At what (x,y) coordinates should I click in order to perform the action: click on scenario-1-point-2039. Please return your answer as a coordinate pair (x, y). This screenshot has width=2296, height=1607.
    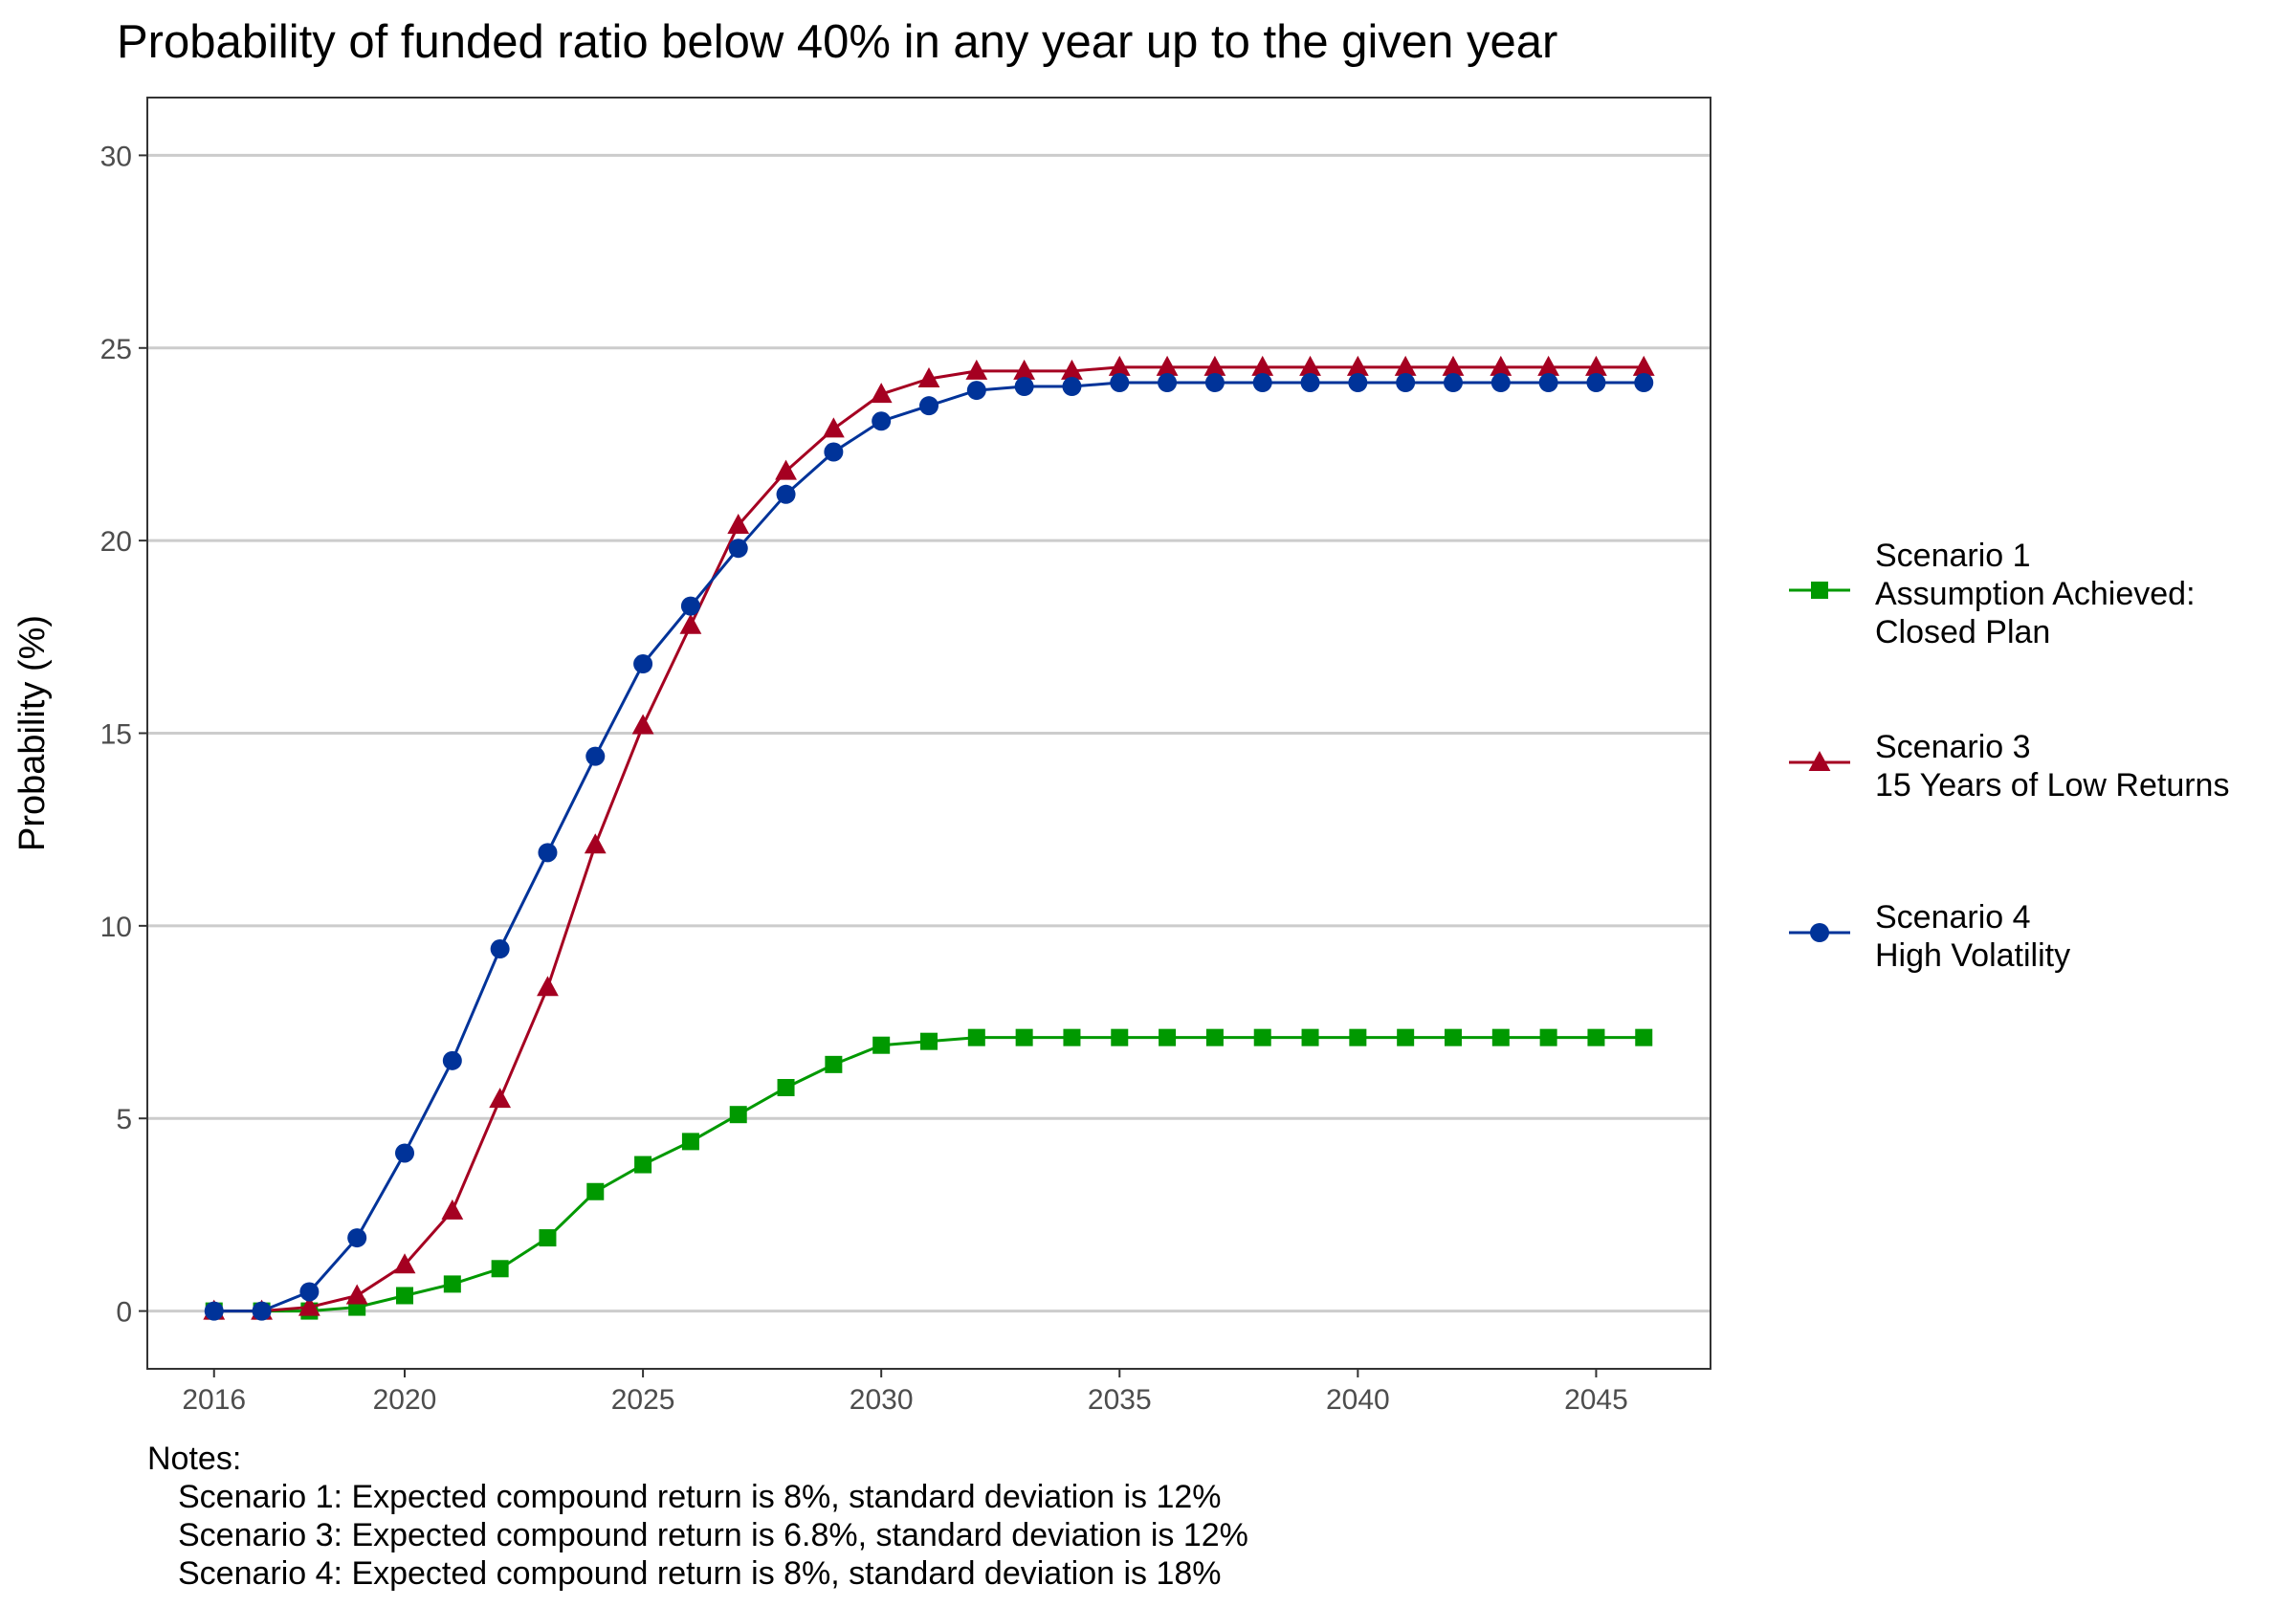
    Looking at the image, I should click on (1310, 1037).